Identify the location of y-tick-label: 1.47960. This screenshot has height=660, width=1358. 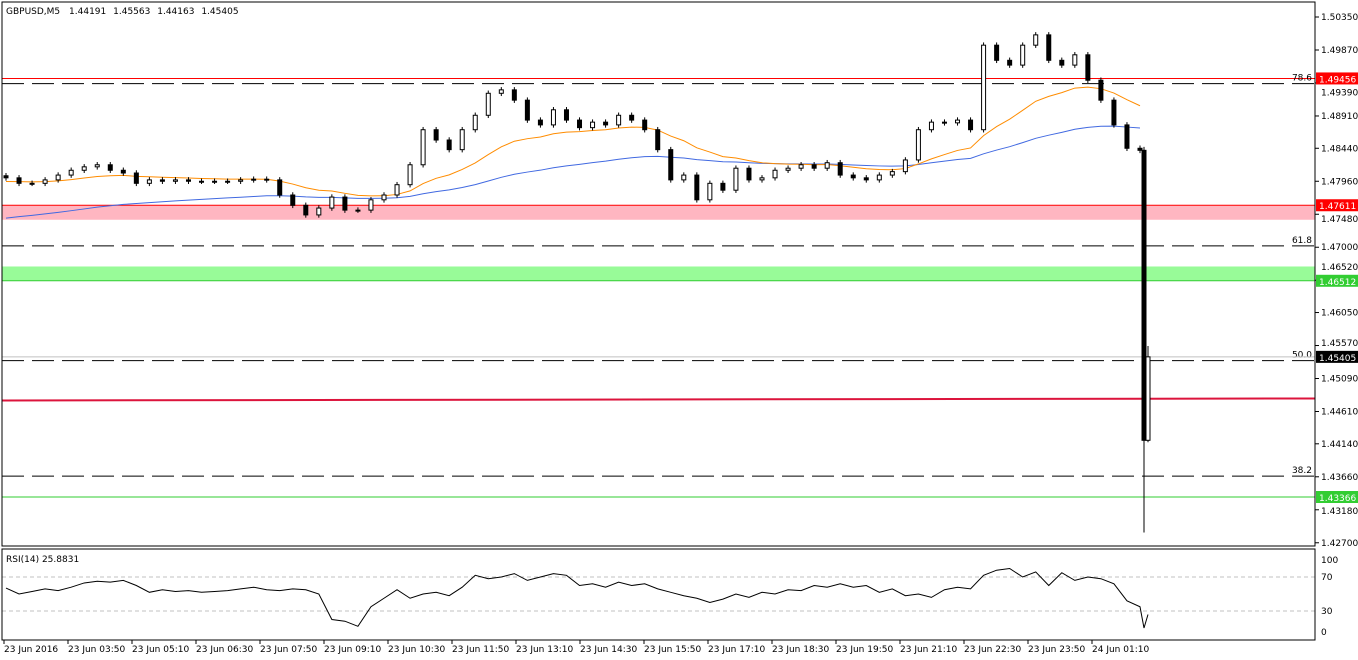
(1339, 182).